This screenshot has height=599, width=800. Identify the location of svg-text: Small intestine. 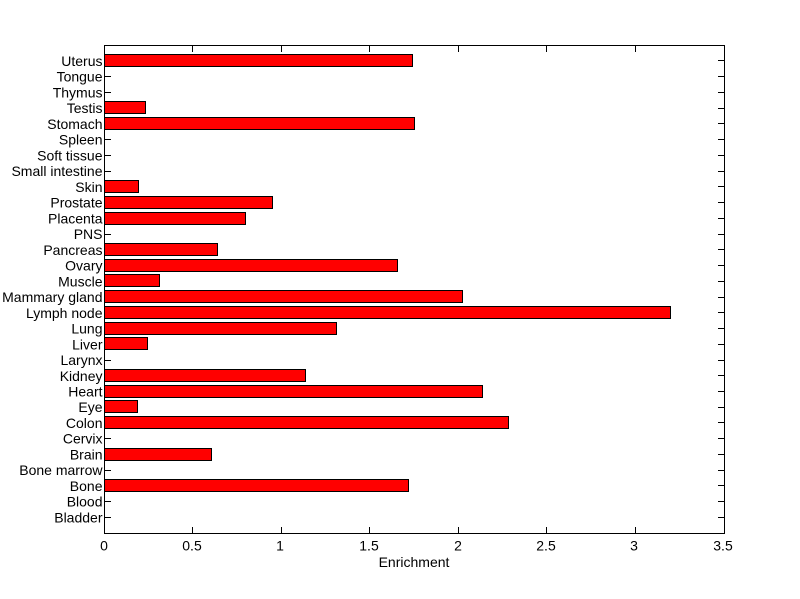
(56, 171).